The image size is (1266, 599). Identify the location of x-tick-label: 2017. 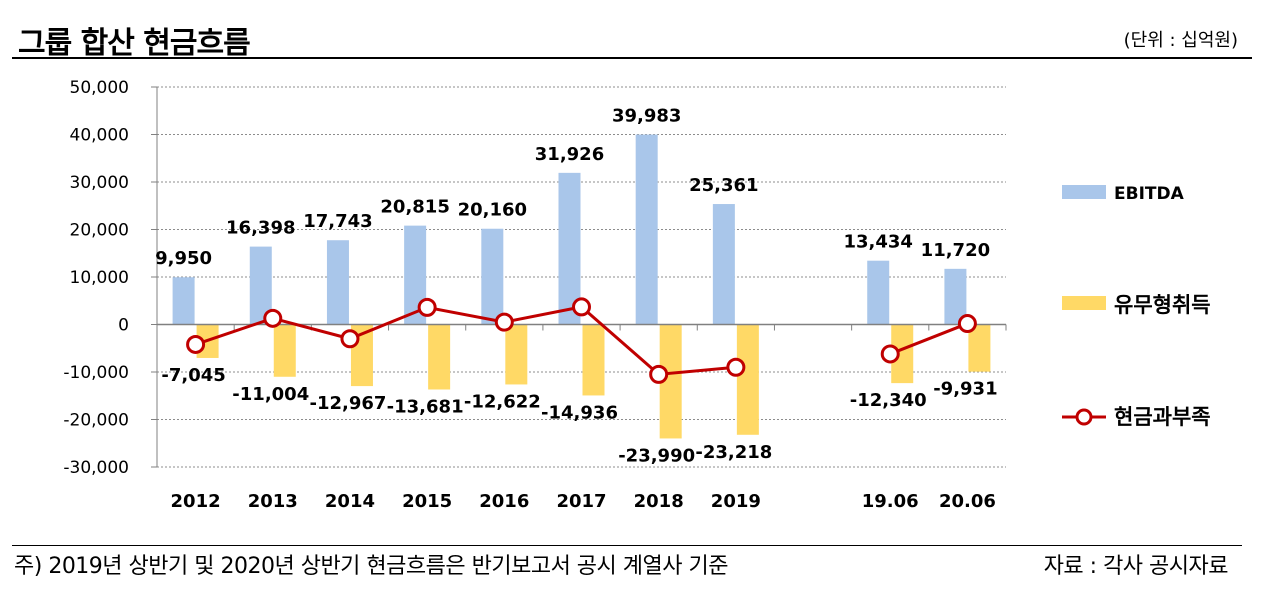
(581, 501).